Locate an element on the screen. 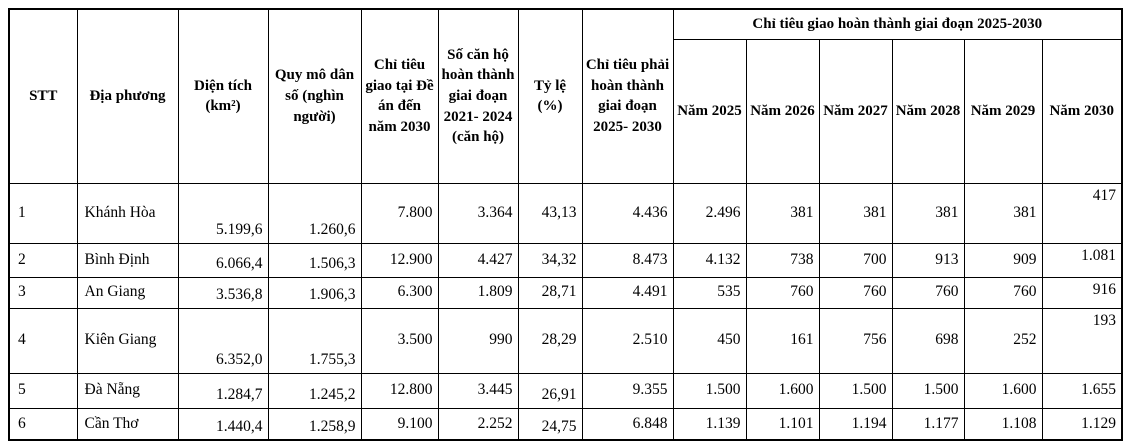 The width and height of the screenshot is (1127, 446). cell-nam-2029: 760 is located at coordinates (1003, 292).